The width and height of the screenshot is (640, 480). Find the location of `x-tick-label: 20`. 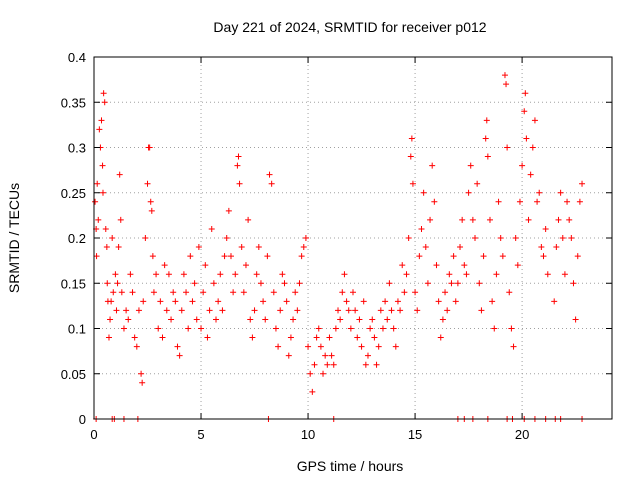

x-tick-label: 20 is located at coordinates (522, 434).